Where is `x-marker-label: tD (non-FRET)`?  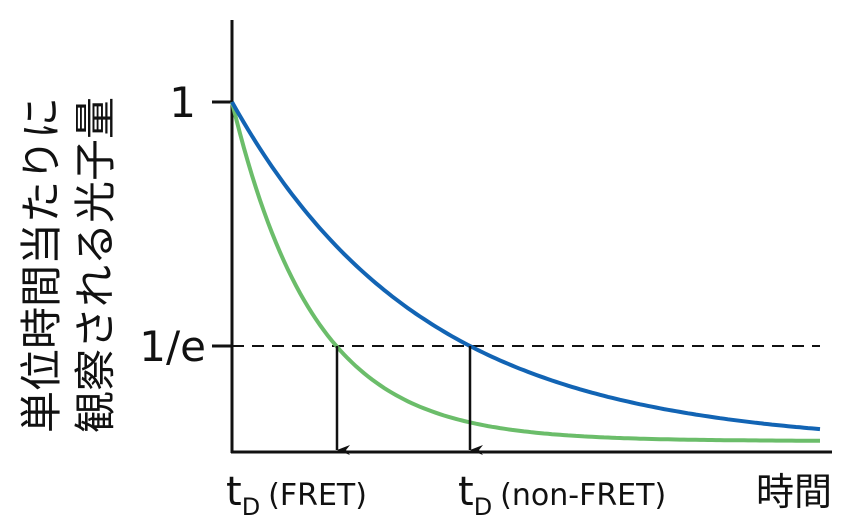 x-marker-label: tD (non-FRET) is located at coordinates (562, 495).